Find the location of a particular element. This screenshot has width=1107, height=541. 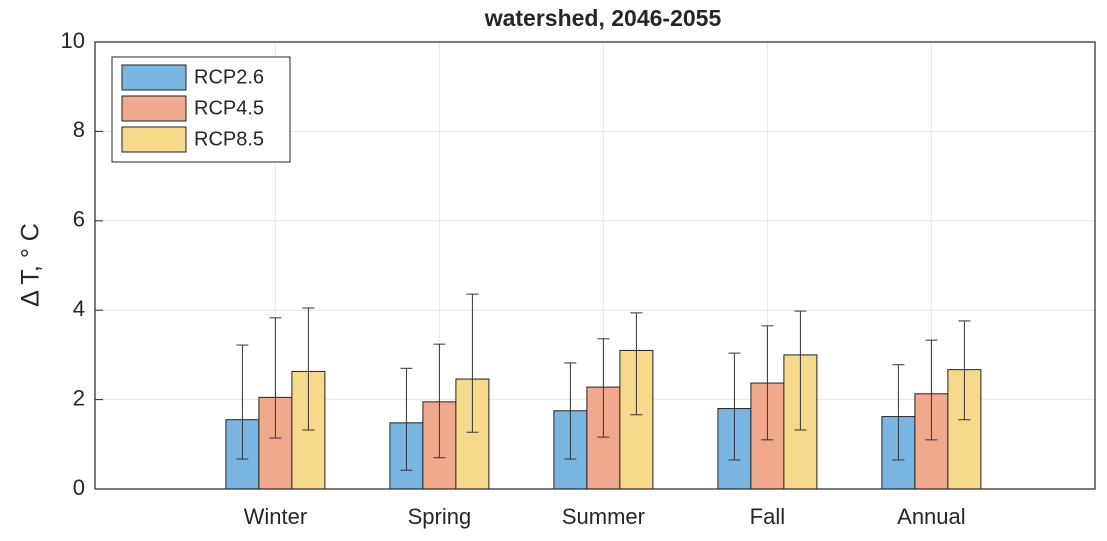

y-tick-label: 0 is located at coordinates (79, 487).